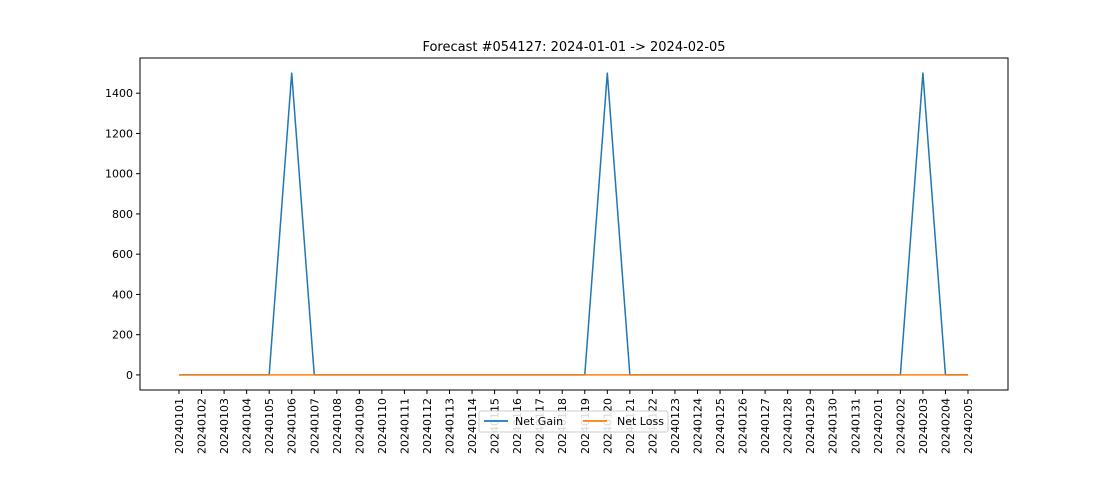  Describe the element at coordinates (404, 426) in the screenshot. I see `x-tick-label: 20240111` at that location.